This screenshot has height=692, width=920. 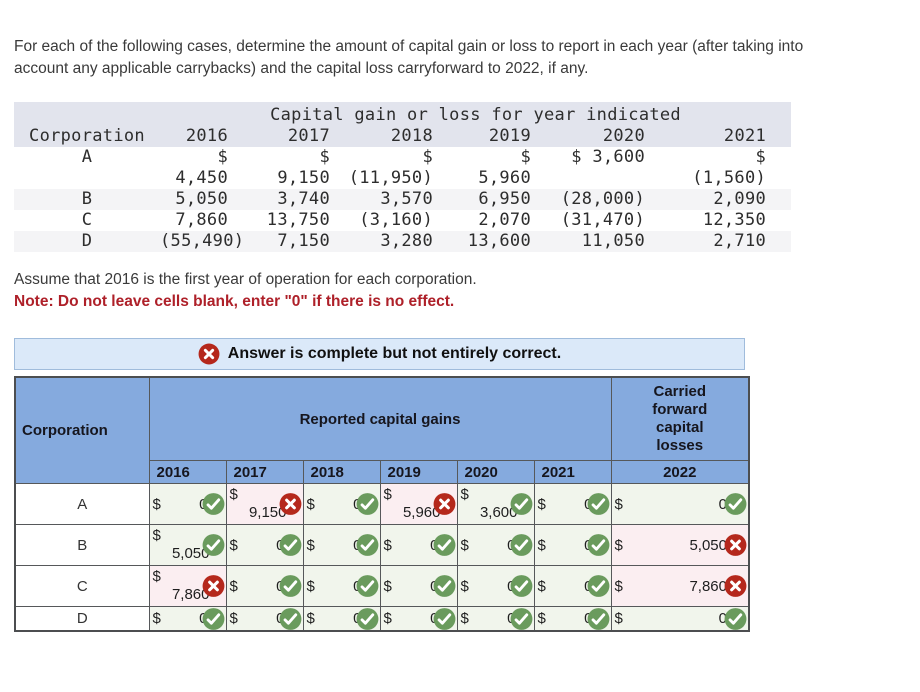 I want to click on amount-line: (28,000), so click(x=602, y=199).